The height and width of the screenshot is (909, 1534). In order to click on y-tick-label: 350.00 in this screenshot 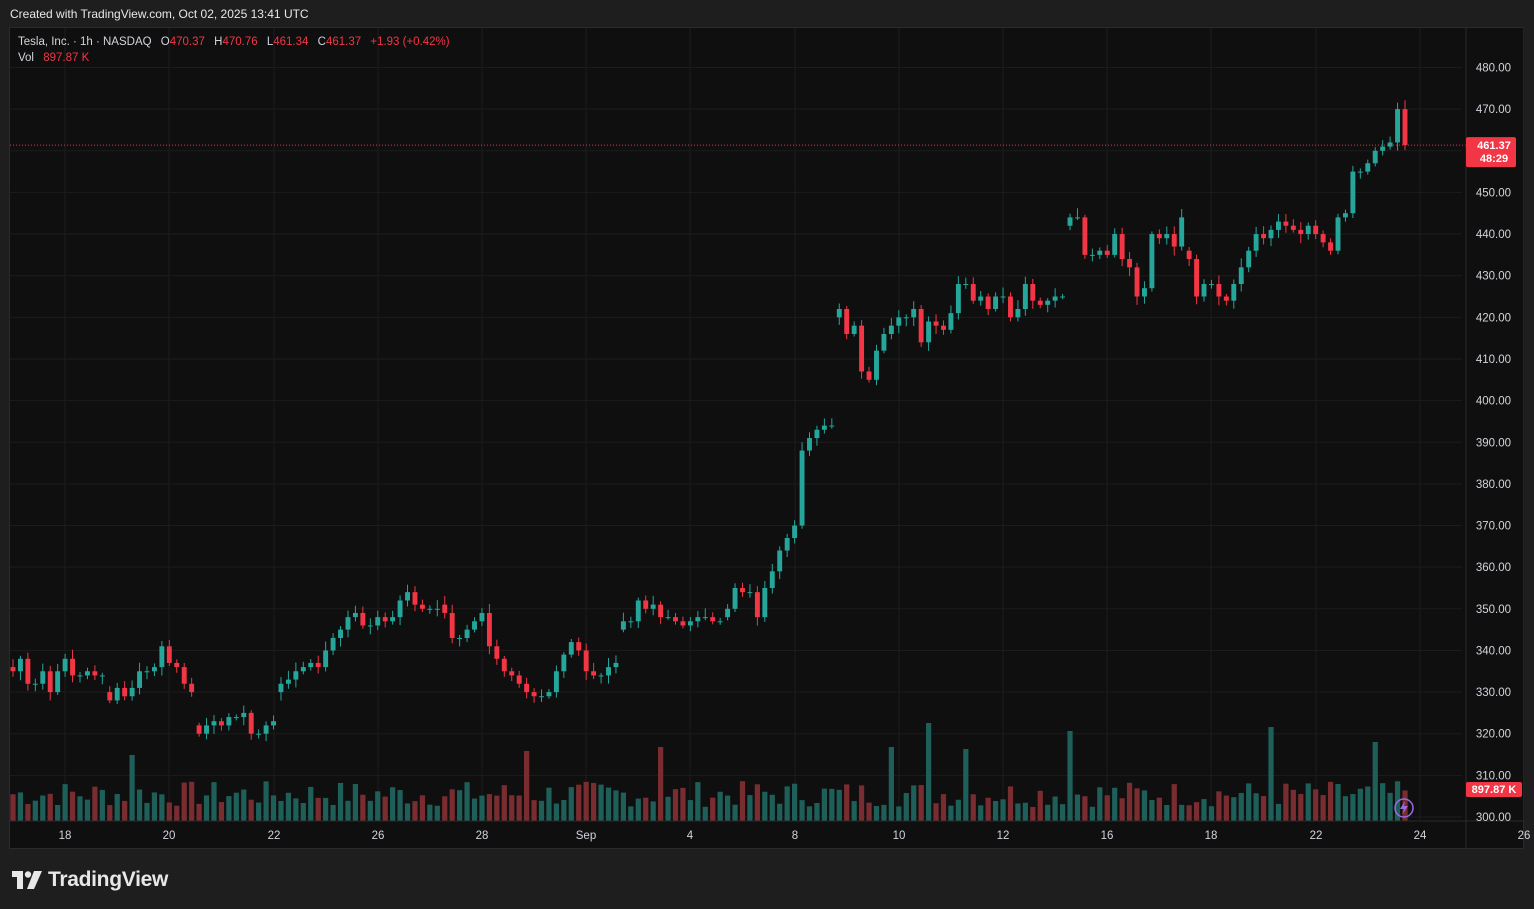, I will do `click(1493, 610)`.